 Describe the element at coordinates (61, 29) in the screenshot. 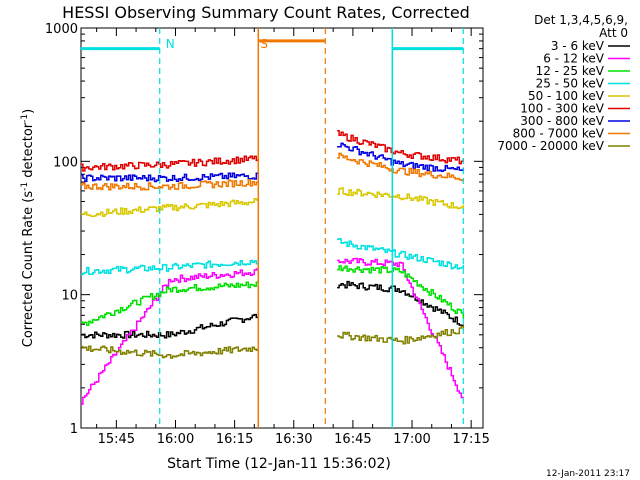

I see `y-tick-label: 1000` at that location.